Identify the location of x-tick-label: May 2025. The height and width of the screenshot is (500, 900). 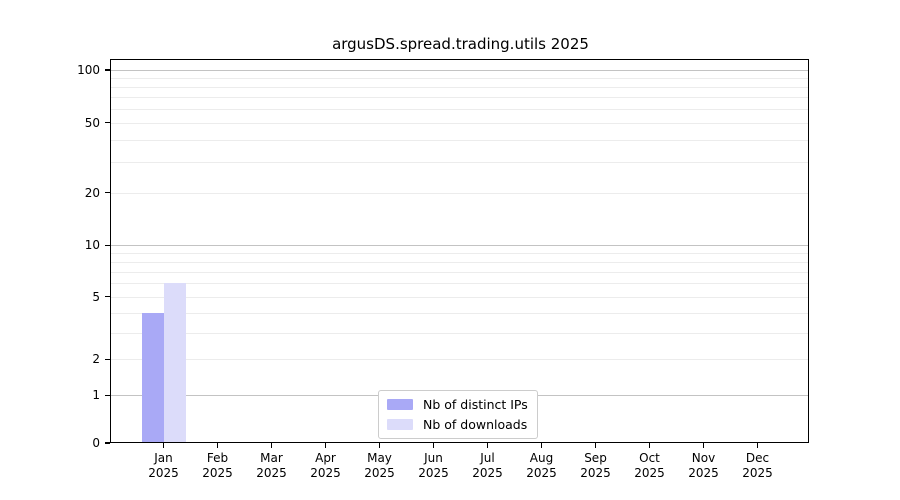
(380, 465).